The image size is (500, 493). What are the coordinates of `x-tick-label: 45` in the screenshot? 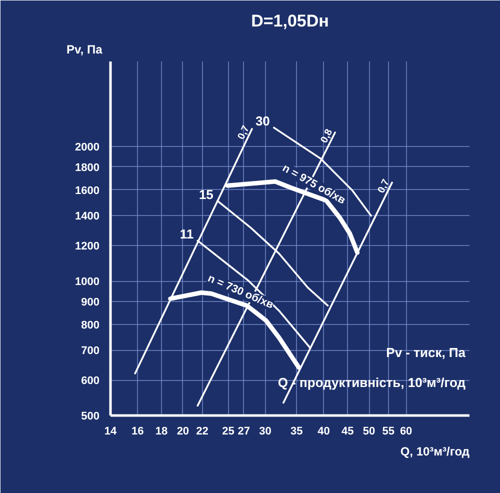 It's located at (348, 432).